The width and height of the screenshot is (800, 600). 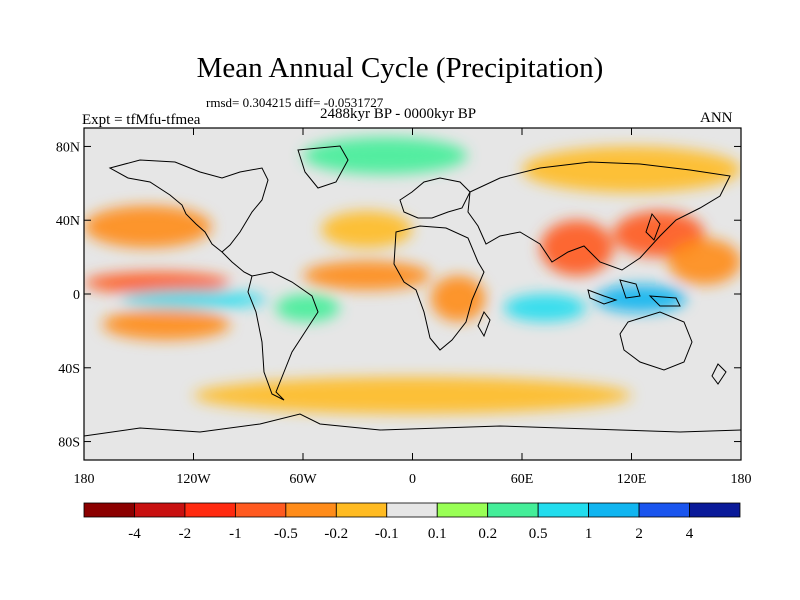 What do you see at coordinates (69, 443) in the screenshot?
I see `y-tick-label: 80S` at bounding box center [69, 443].